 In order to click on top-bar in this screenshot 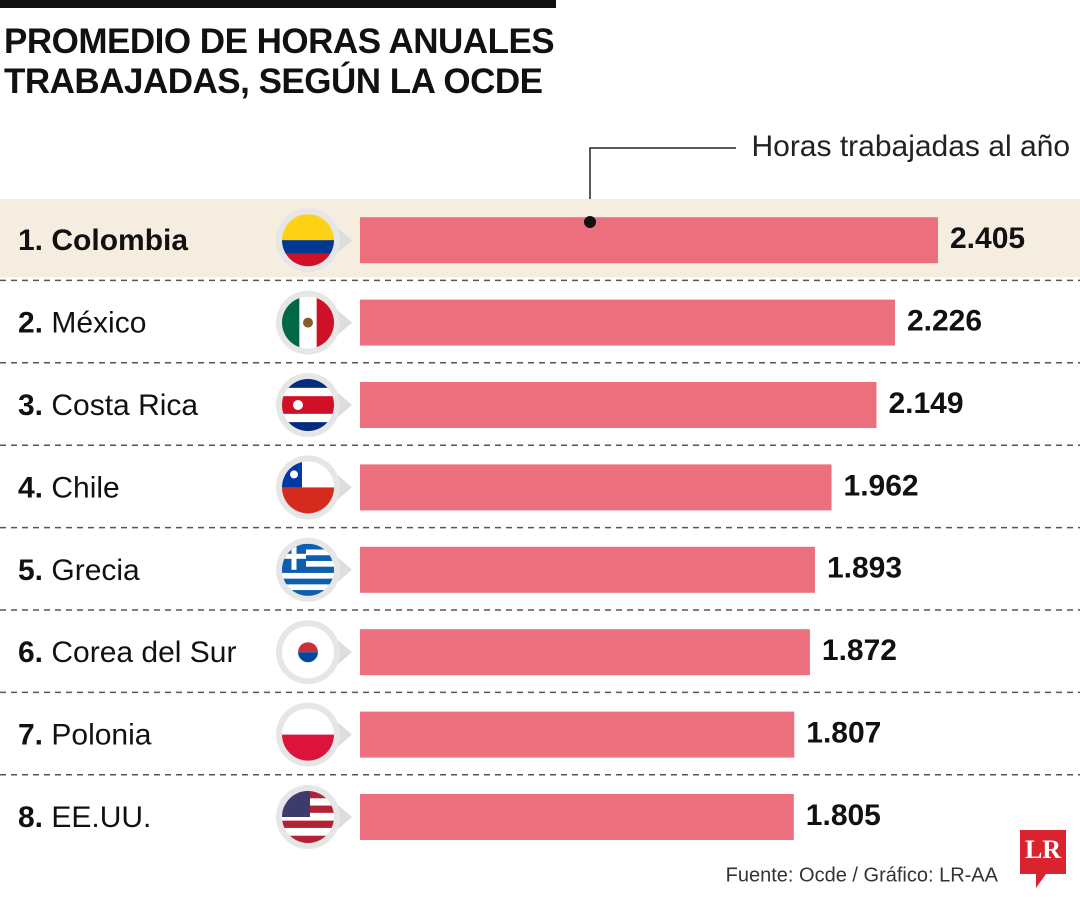, I will do `click(278, 4)`.